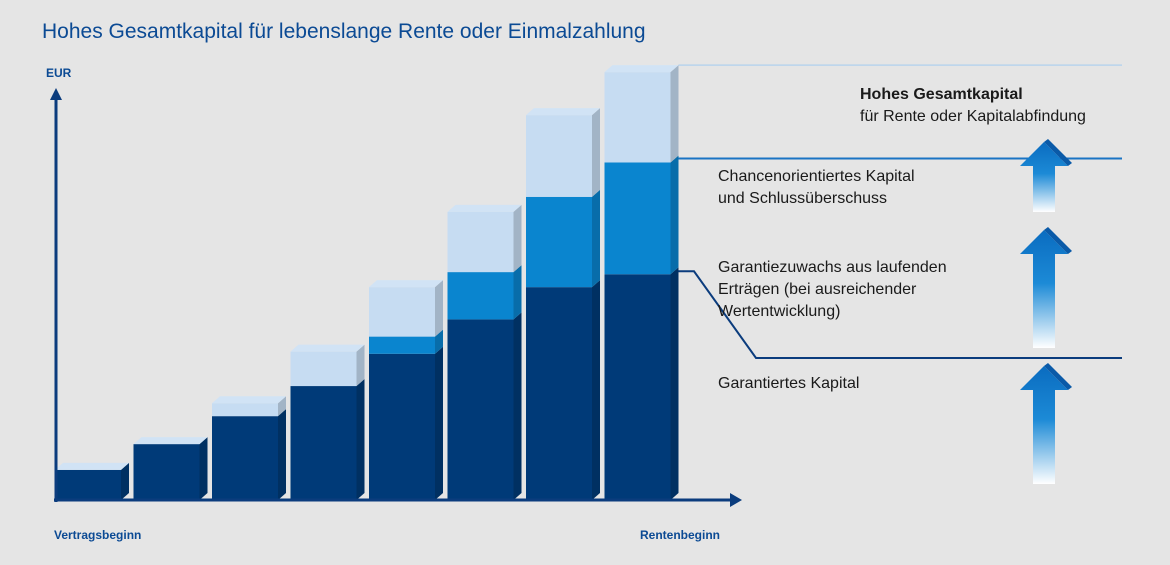 This screenshot has width=1170, height=565. What do you see at coordinates (816, 176) in the screenshot?
I see `annotation-chance-line-1: Chancenorientiertes Kapital` at bounding box center [816, 176].